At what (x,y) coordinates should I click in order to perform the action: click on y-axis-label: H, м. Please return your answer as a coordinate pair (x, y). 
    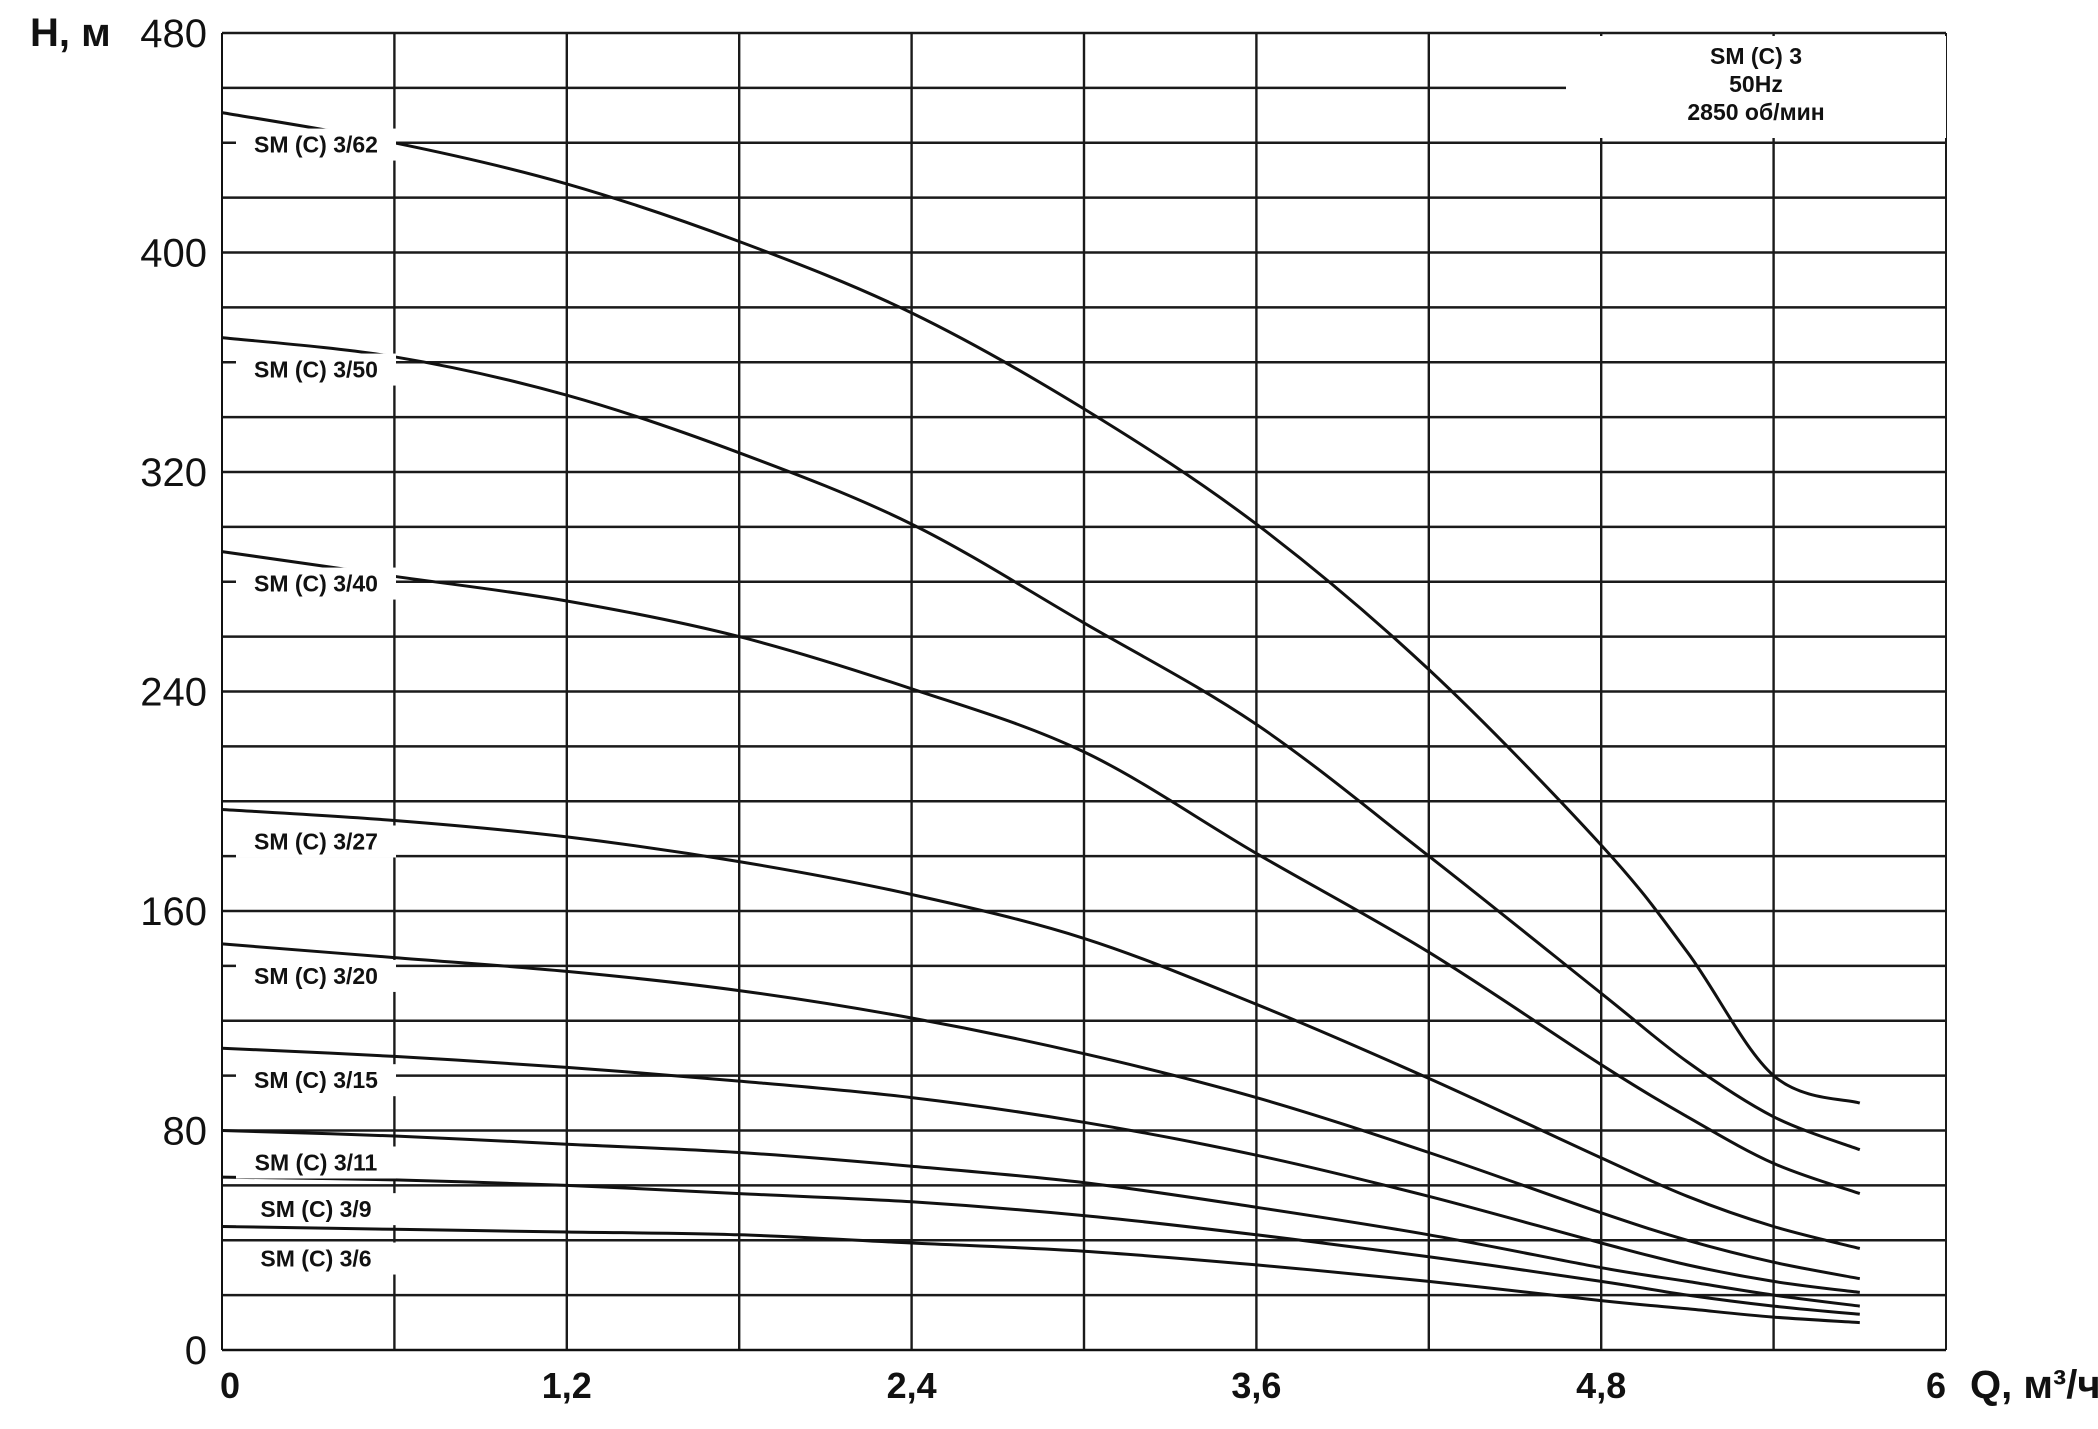
    Looking at the image, I should click on (70, 33).